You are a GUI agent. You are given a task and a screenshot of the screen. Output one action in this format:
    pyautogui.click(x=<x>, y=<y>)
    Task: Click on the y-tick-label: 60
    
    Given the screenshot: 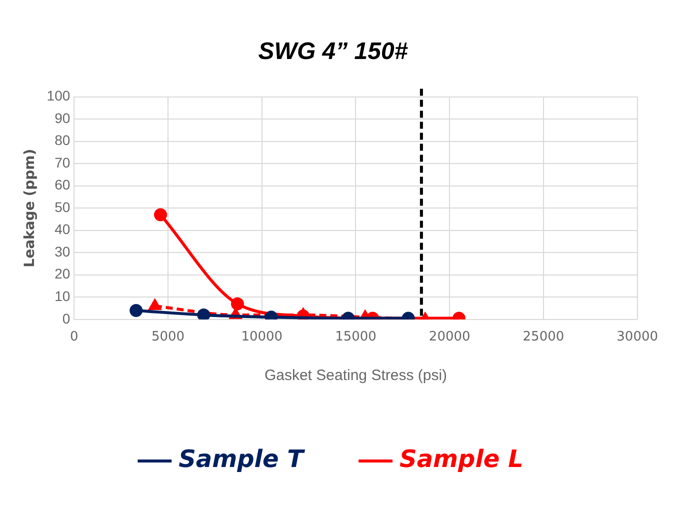 What is the action you would take?
    pyautogui.click(x=62, y=184)
    